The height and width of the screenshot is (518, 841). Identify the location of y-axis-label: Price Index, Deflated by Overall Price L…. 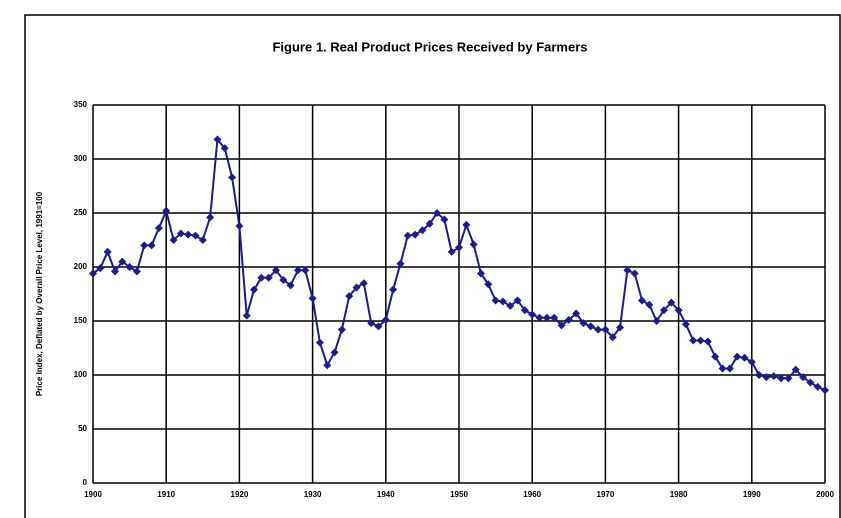
(39, 293).